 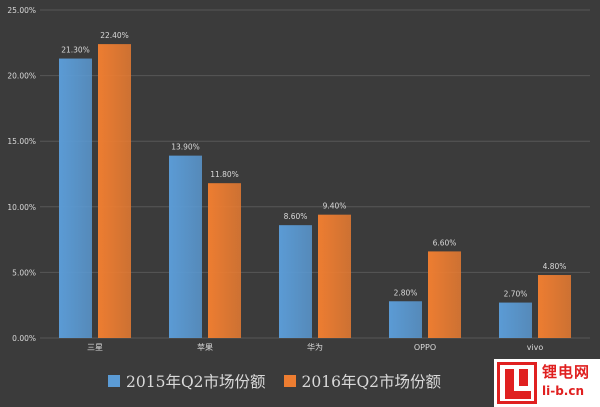 What do you see at coordinates (516, 294) in the screenshot?
I see `data-label-2015-4: 2.70%` at bounding box center [516, 294].